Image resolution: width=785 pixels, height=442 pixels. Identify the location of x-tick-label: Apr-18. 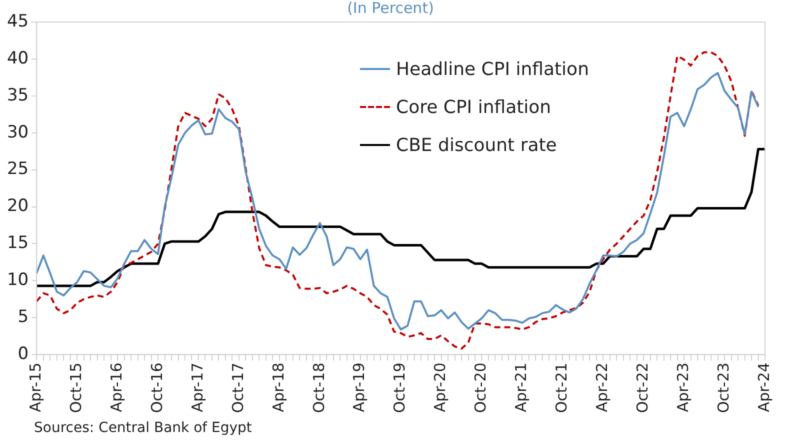
(278, 387).